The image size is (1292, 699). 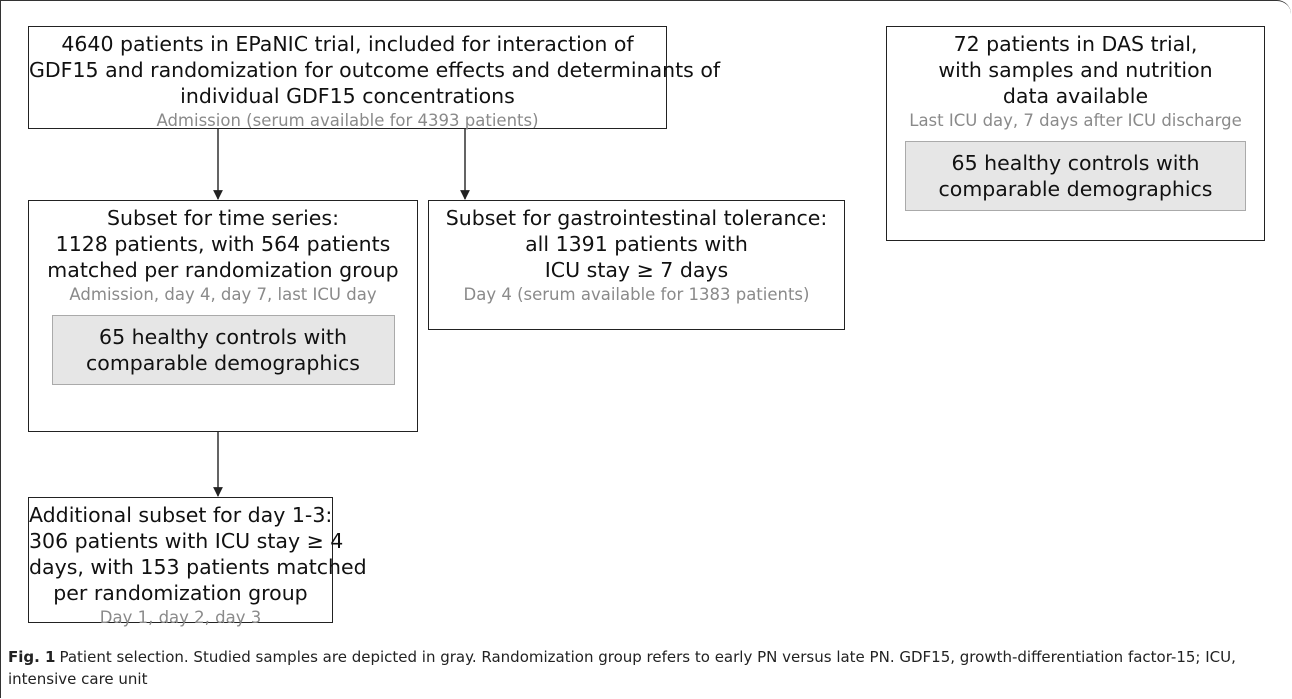 What do you see at coordinates (223, 244) in the screenshot?
I see `box-text: 1128 patients, with 564 patients` at bounding box center [223, 244].